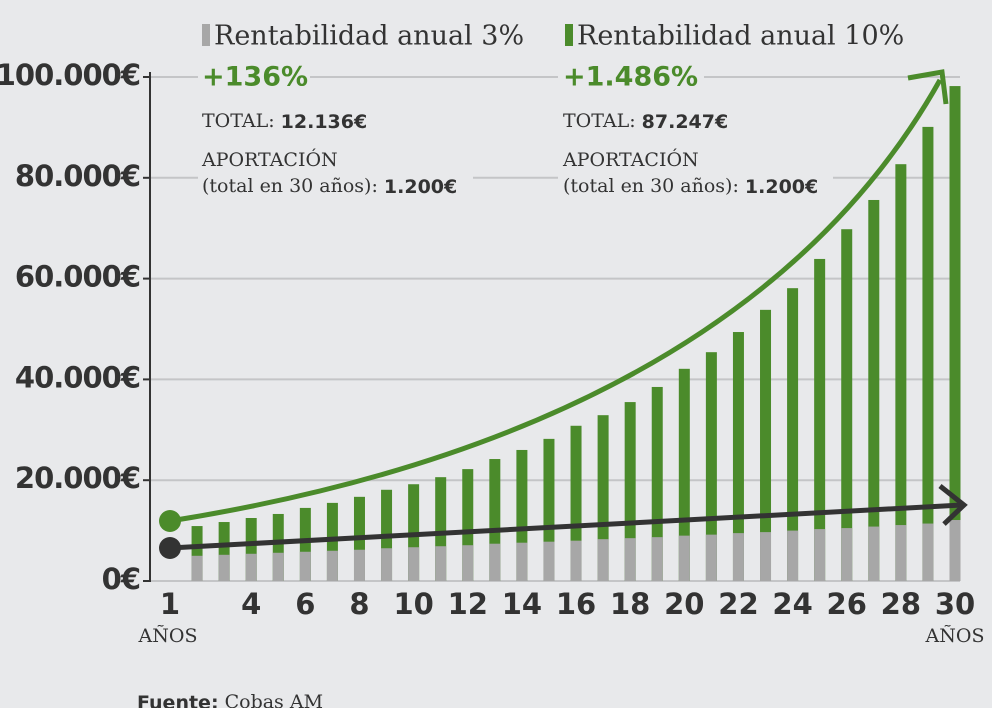 The width and height of the screenshot is (992, 708). Describe the element at coordinates (77, 478) in the screenshot. I see `y-tick-label: 20.000€` at that location.